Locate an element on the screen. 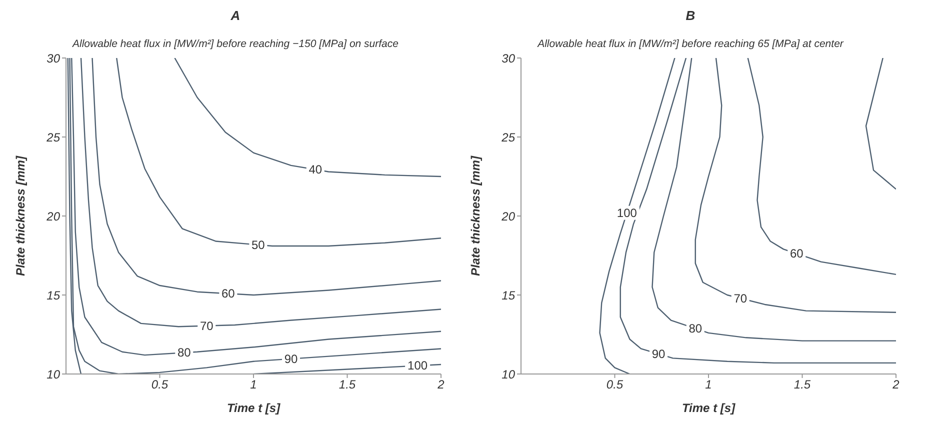  chart-subtitle: Allowable heat flux in [MW/m²] before reaching −150 [MPa] on surface is located at coordinates (235, 45).